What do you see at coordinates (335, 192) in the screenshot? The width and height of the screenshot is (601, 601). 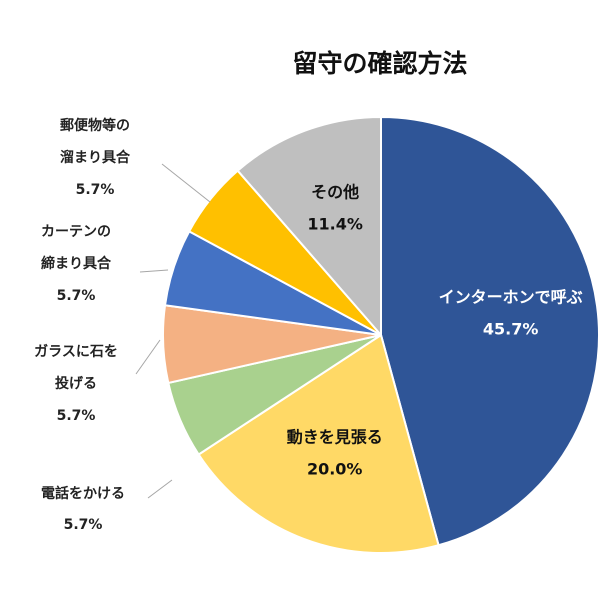 I see `slice-label-name: その他` at bounding box center [335, 192].